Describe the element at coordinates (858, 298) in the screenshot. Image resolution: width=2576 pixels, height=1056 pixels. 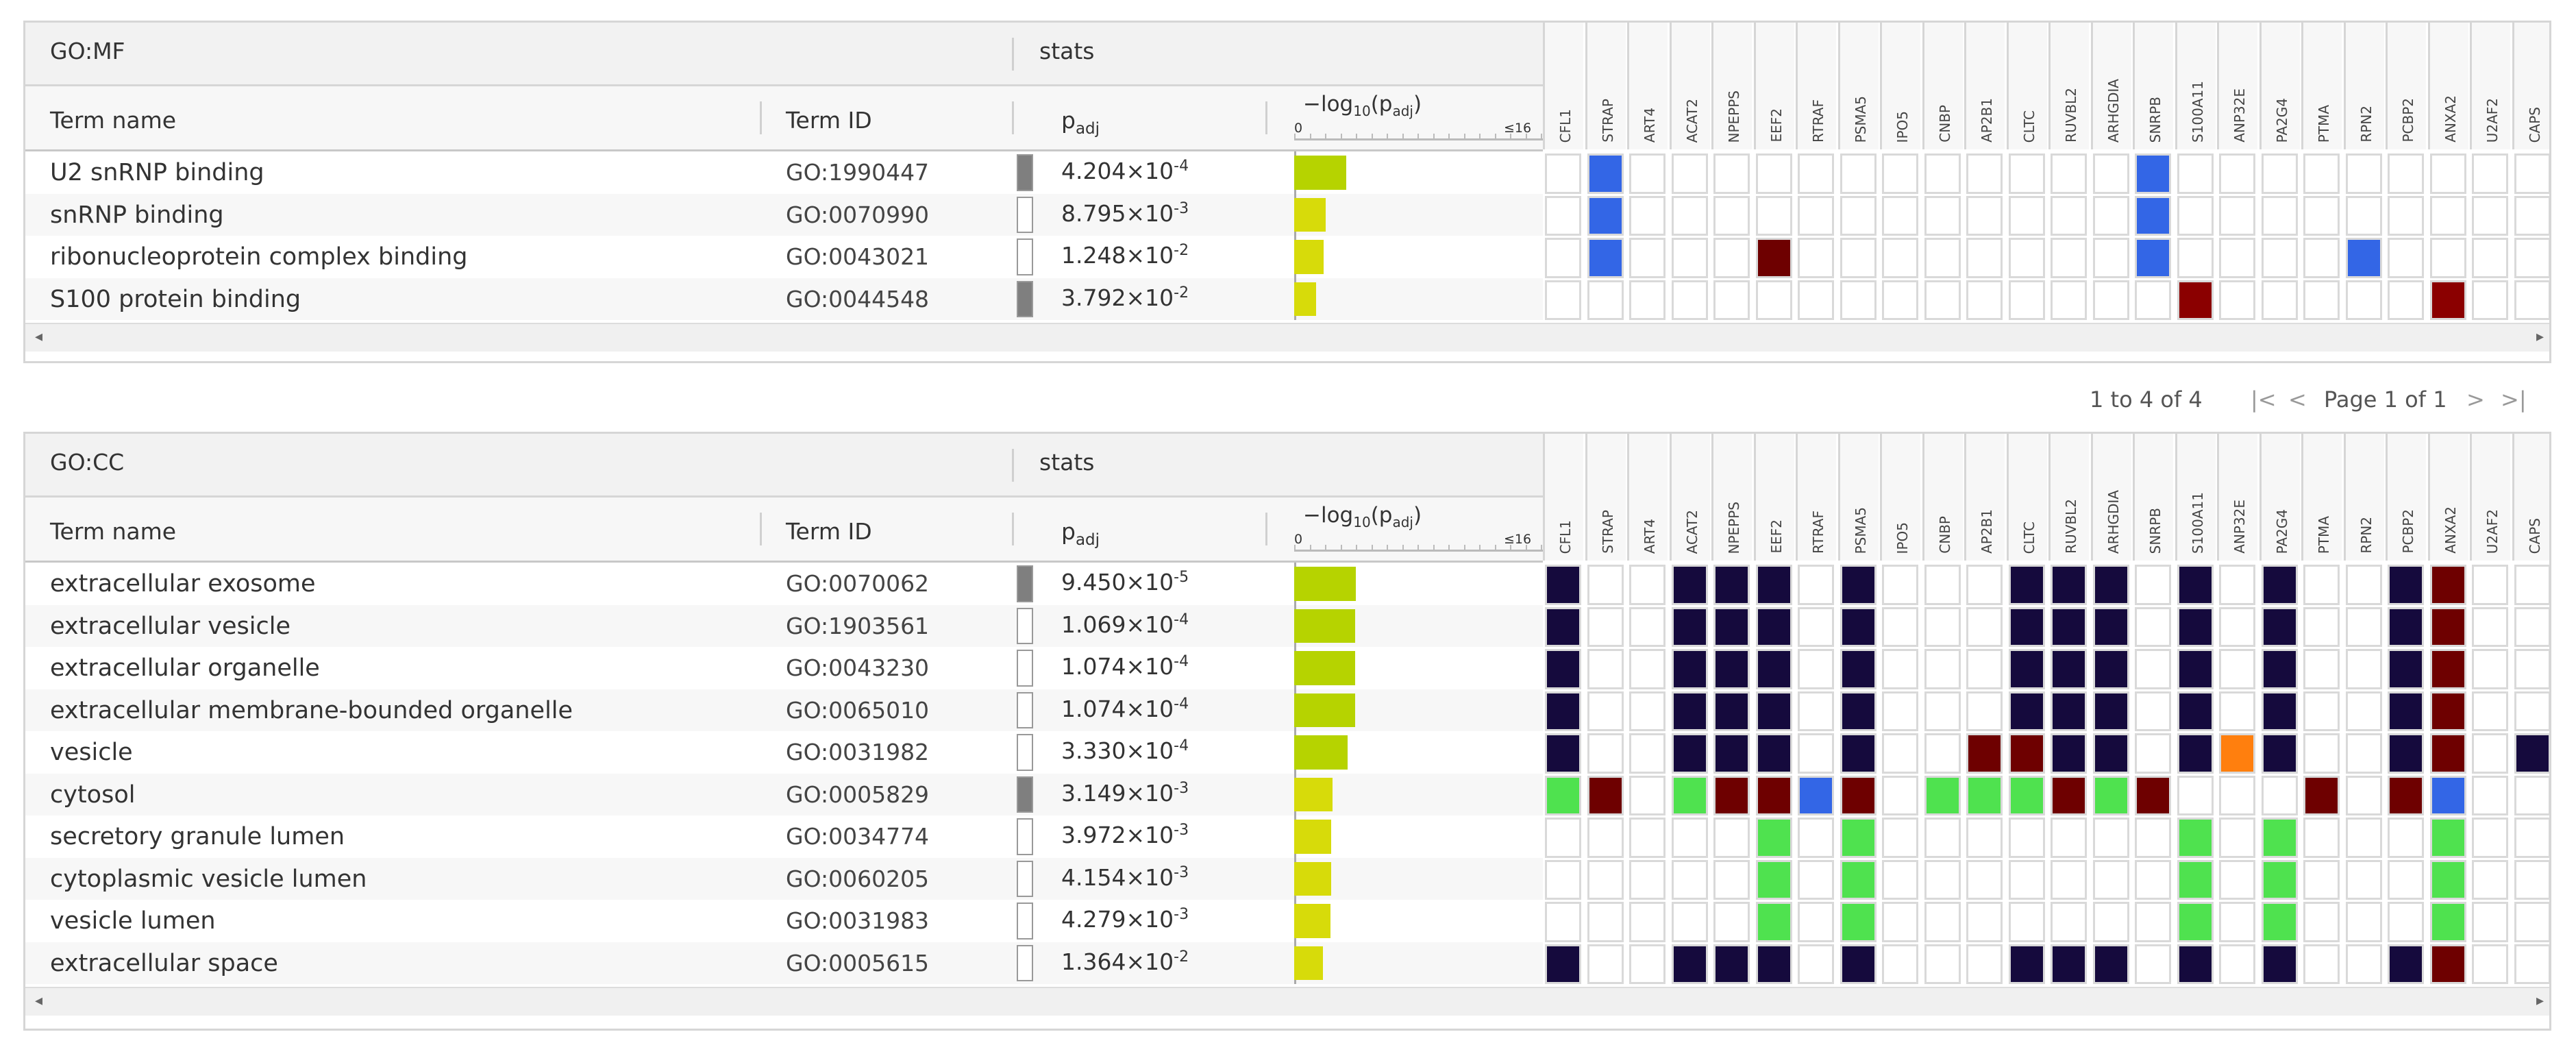
I see `term-id: GO:0044548` at that location.